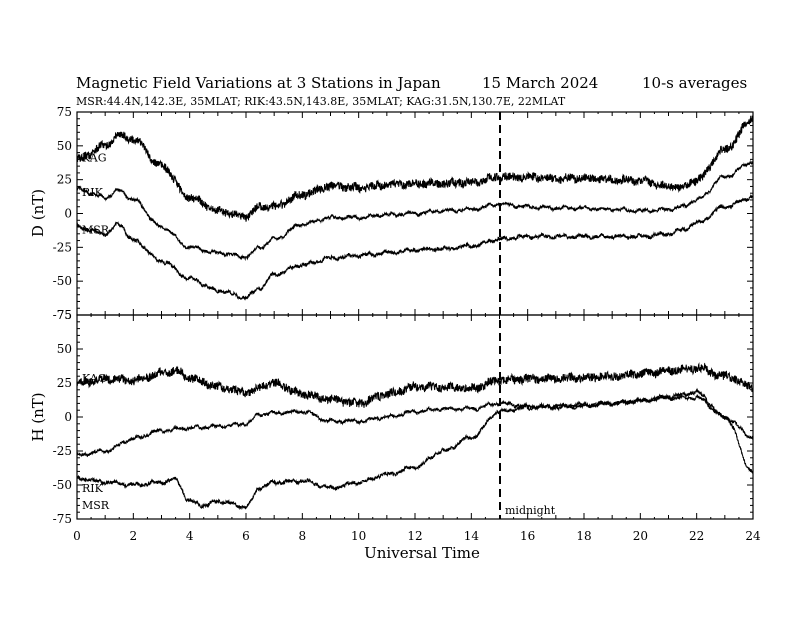 Image resolution: width=792 pixels, height=617 pixels. Describe the element at coordinates (303, 536) in the screenshot. I see `x-tick-label: 8` at that location.